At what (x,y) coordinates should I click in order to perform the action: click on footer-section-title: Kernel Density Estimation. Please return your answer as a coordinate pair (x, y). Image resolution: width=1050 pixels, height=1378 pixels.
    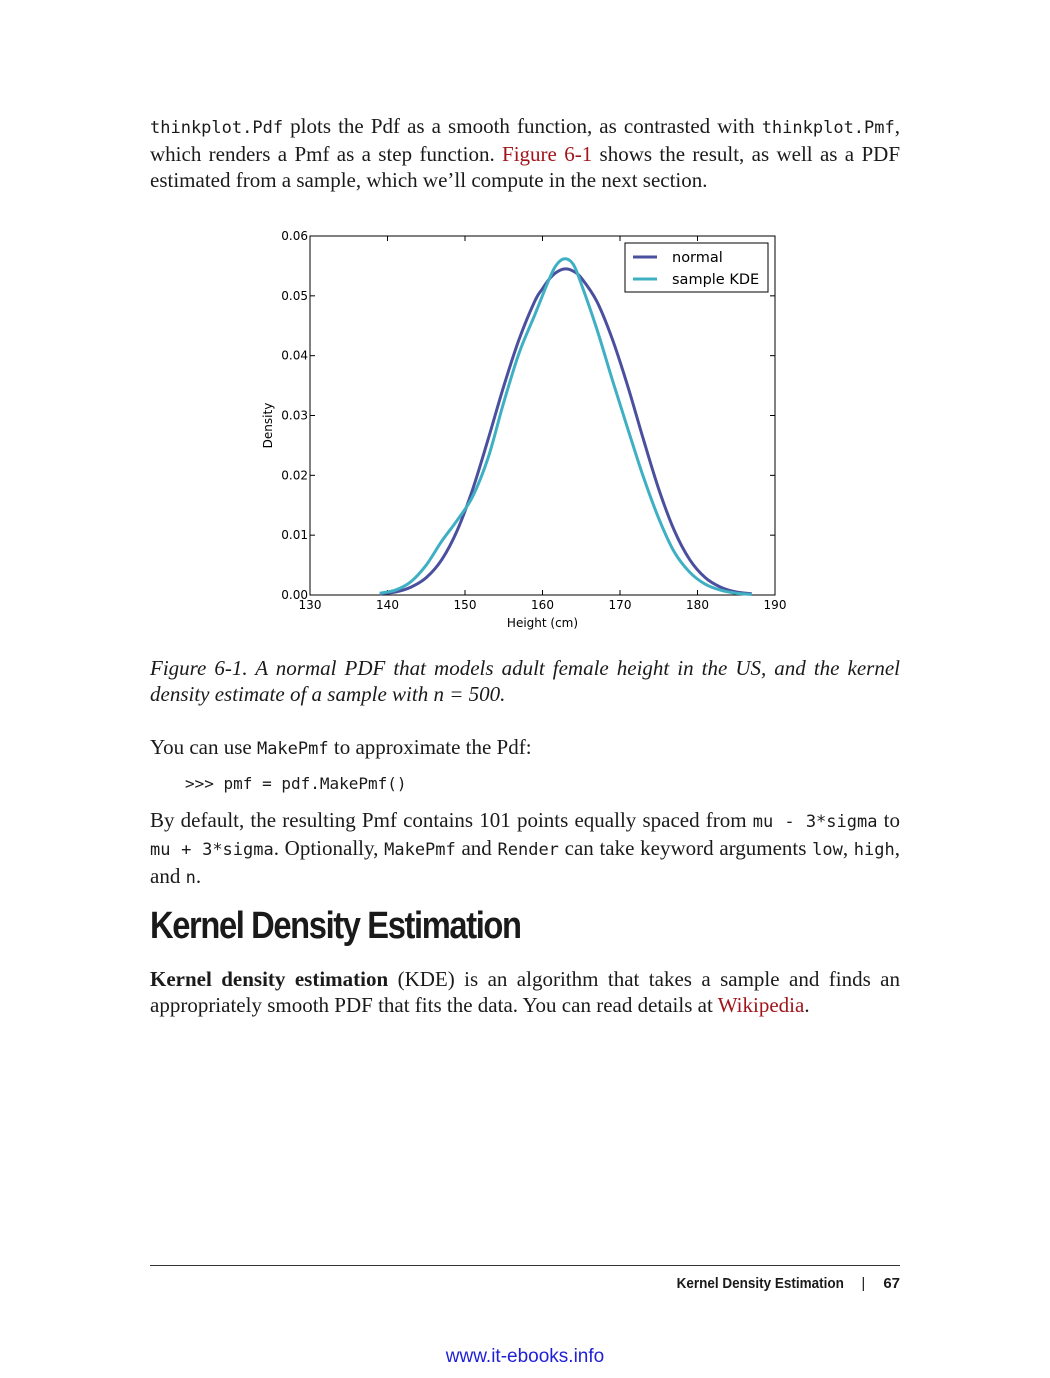
    Looking at the image, I should click on (760, 1283).